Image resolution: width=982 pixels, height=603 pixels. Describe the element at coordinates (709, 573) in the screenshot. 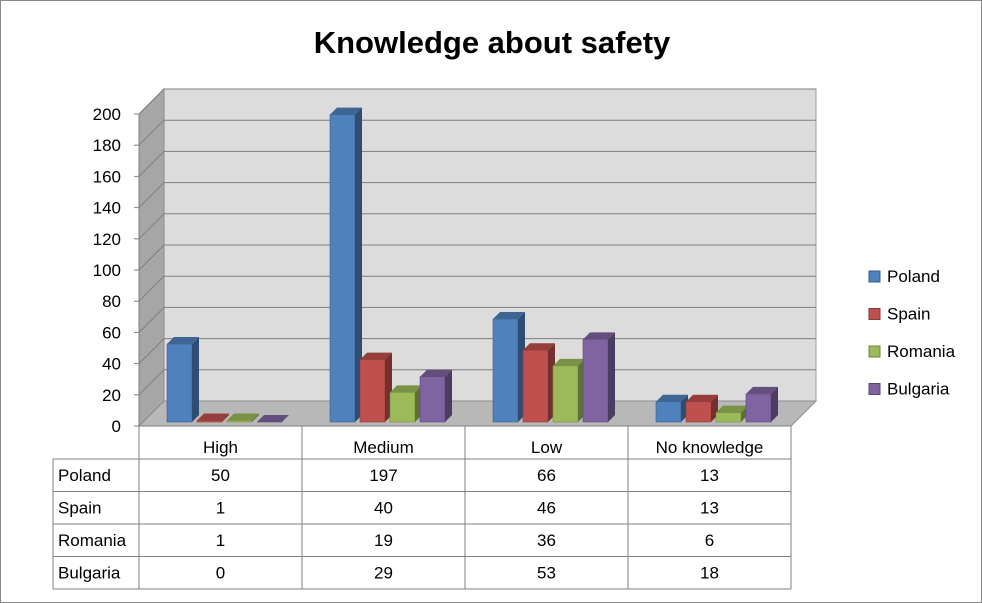

I see `table-cell: 18` at that location.